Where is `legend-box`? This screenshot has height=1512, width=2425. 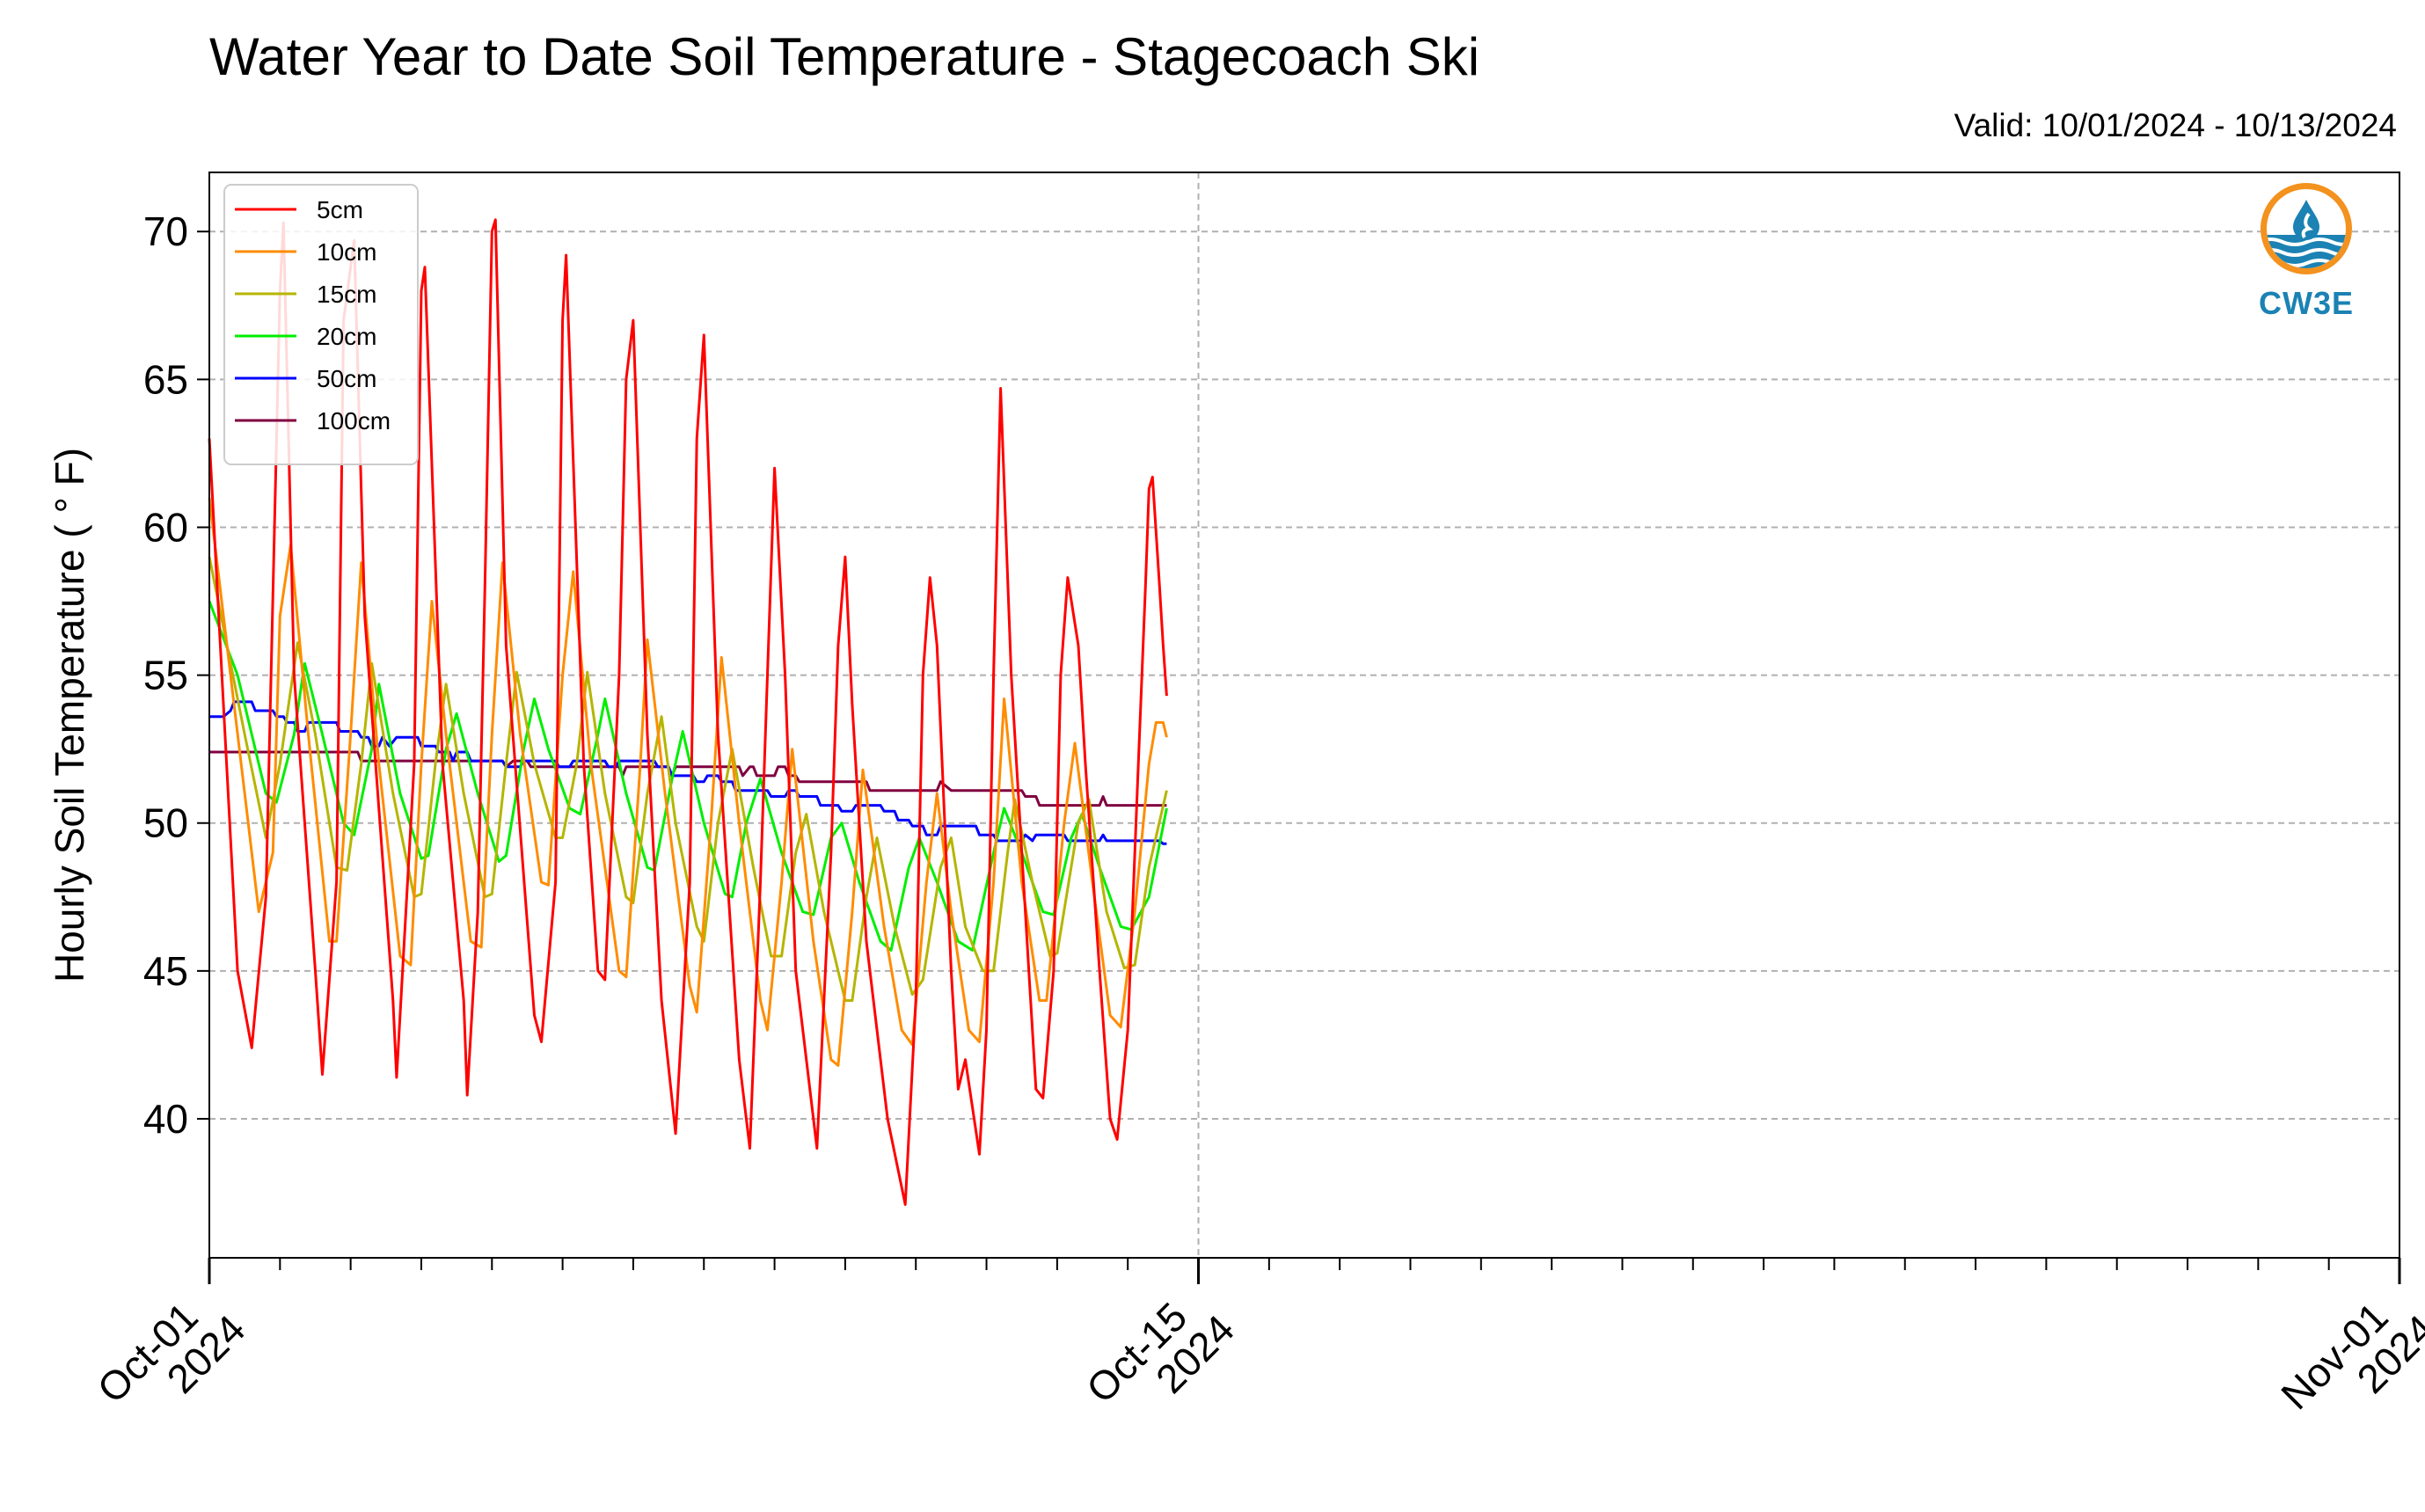 legend-box is located at coordinates (321, 324).